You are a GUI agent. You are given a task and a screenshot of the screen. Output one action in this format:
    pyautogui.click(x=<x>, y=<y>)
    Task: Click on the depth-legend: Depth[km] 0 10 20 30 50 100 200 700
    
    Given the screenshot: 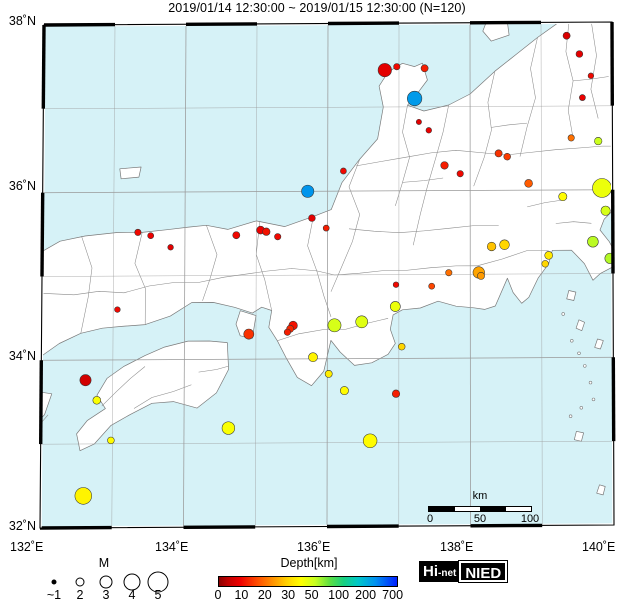 What is the action you would take?
    pyautogui.click(x=309, y=580)
    